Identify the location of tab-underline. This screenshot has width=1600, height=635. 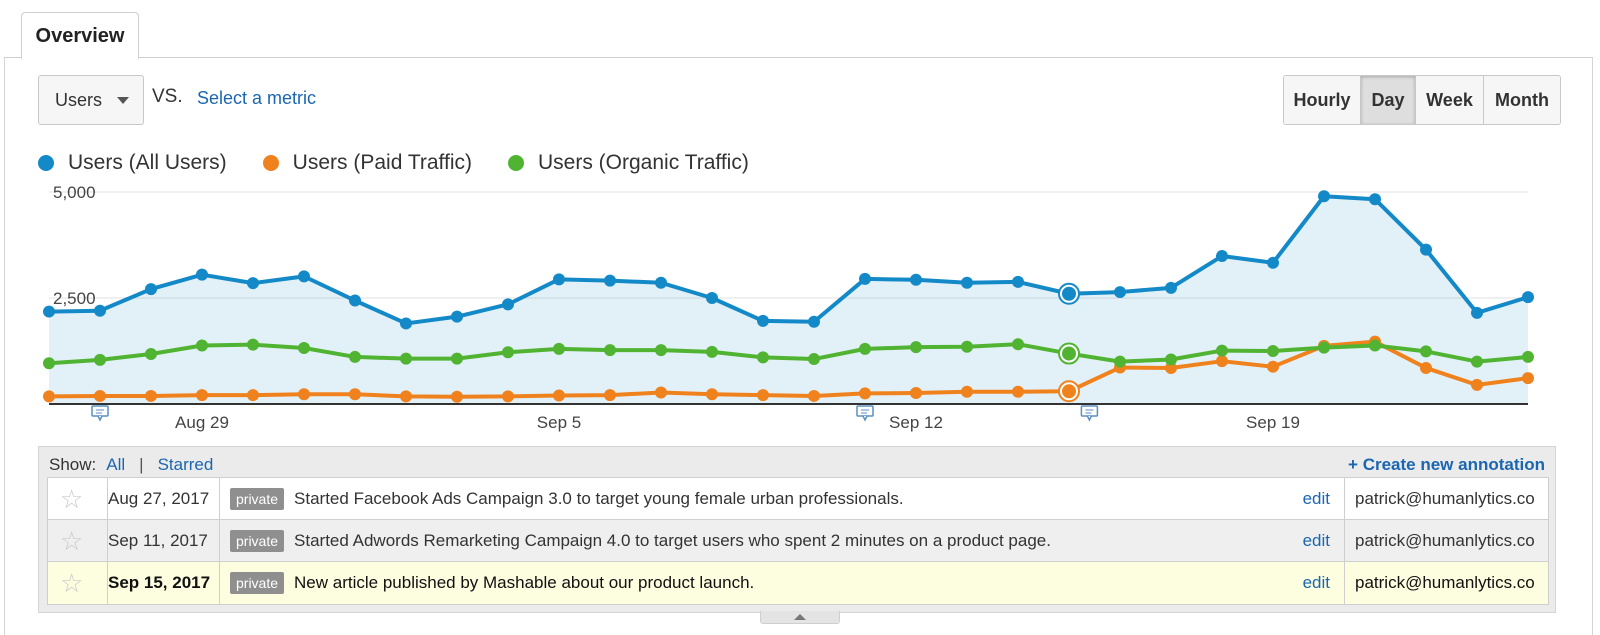
(798, 57).